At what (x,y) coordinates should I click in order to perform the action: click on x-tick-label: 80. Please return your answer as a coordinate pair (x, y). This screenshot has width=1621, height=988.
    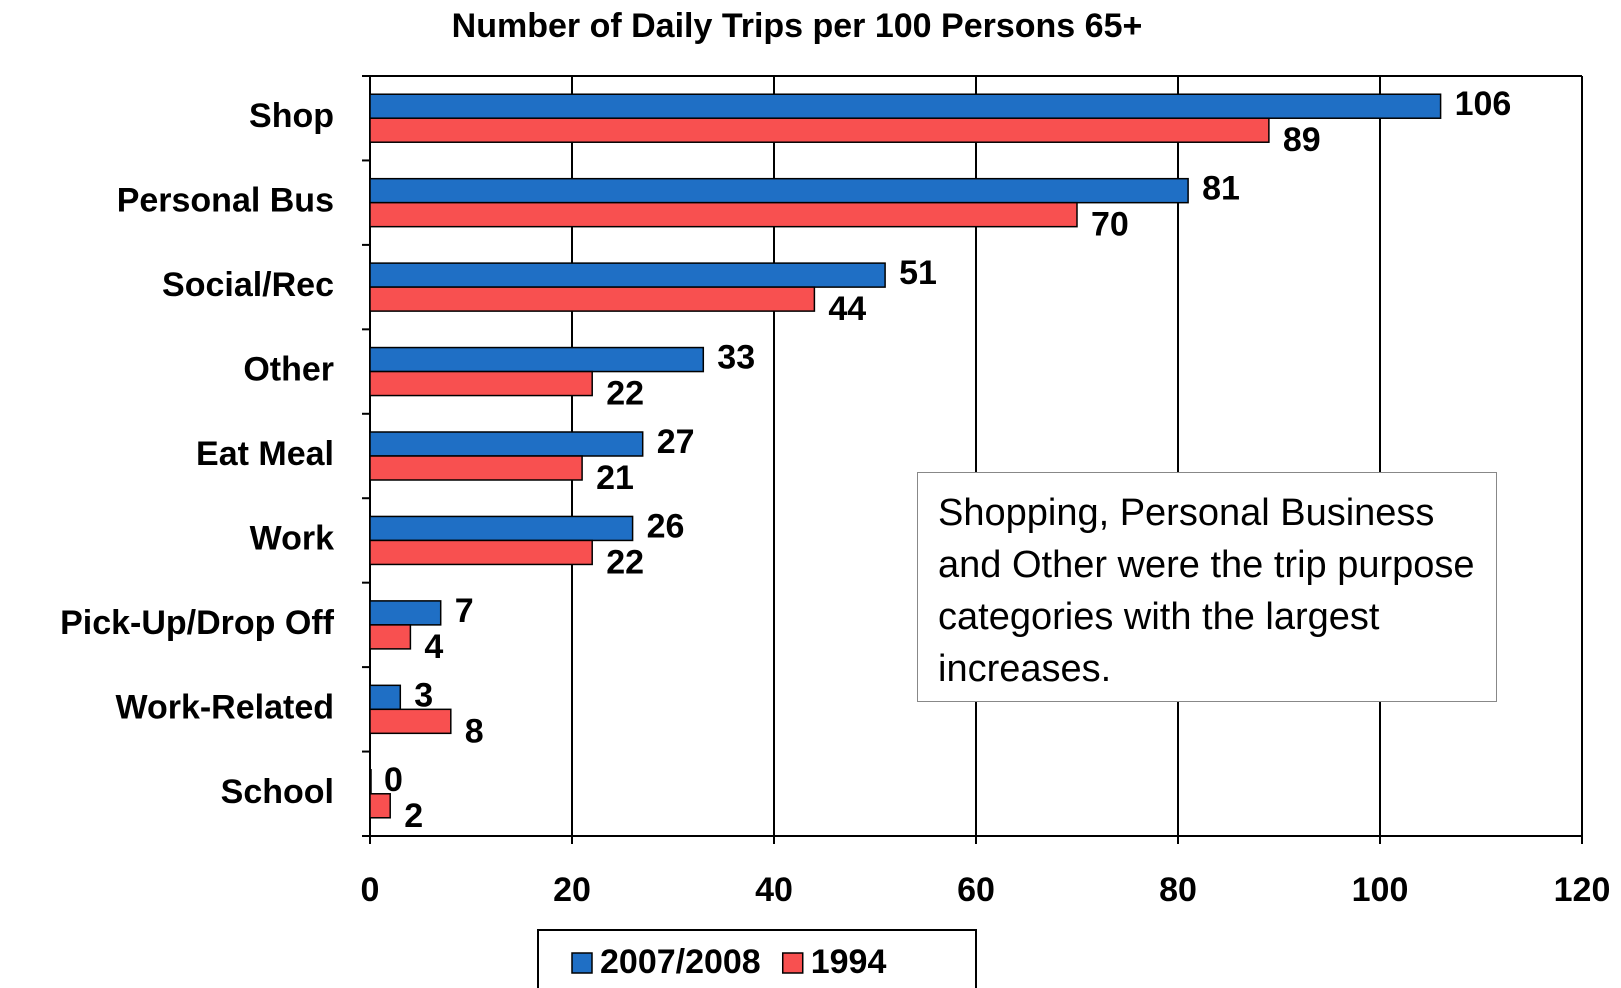
    Looking at the image, I should click on (1178, 890).